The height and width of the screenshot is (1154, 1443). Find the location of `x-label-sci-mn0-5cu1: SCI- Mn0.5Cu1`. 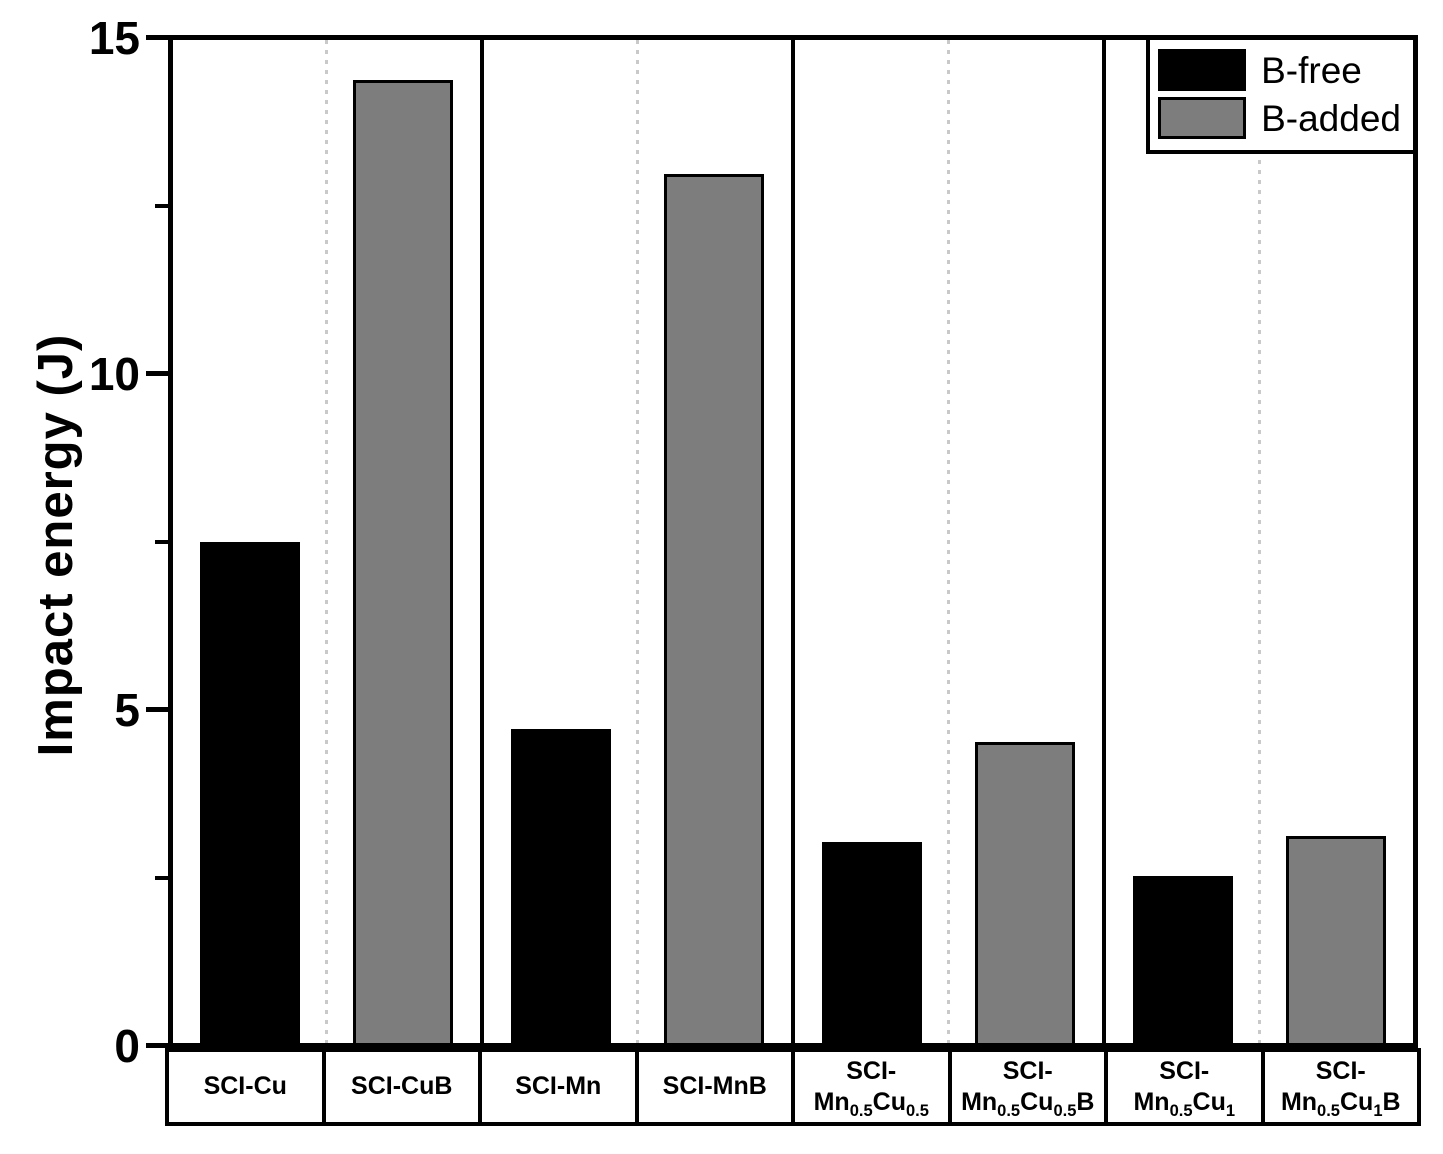

x-label-sci-mn0-5cu1: SCI- Mn0.5Cu1 is located at coordinates (1186, 1087).